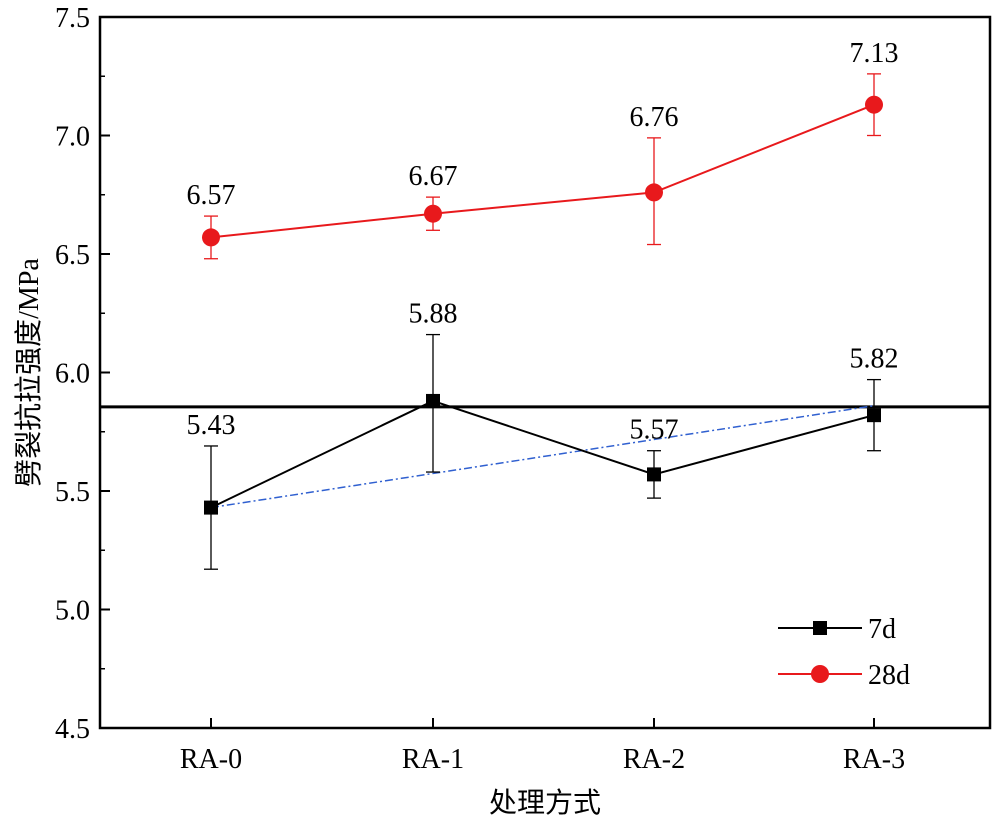 The width and height of the screenshot is (993, 821). Describe the element at coordinates (72, 492) in the screenshot. I see `y-tick-label: 5.5` at that location.